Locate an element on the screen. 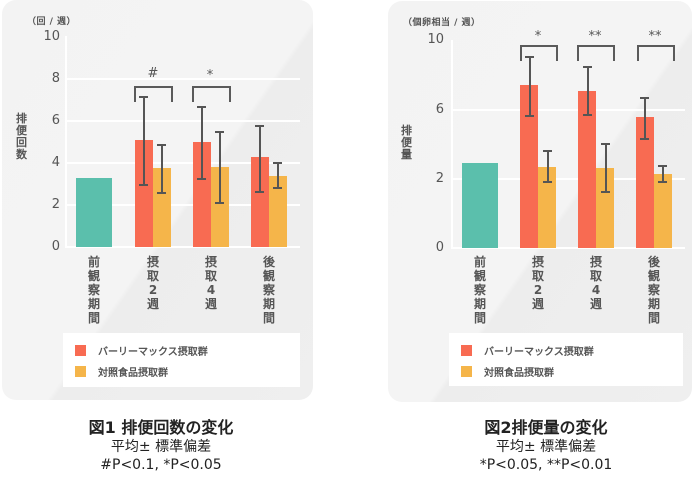  bar-barleymax-post is located at coordinates (260, 202).